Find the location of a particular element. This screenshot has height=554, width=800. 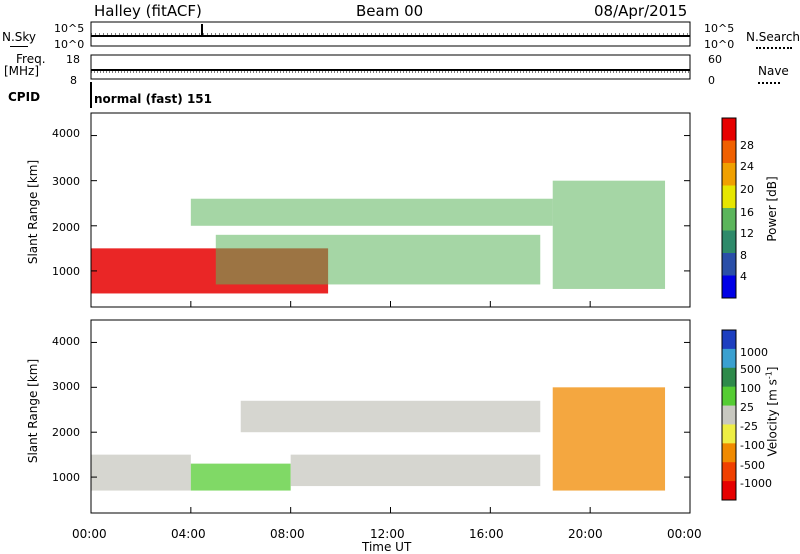

vel-cb-tick-25: 25 is located at coordinates (747, 407).